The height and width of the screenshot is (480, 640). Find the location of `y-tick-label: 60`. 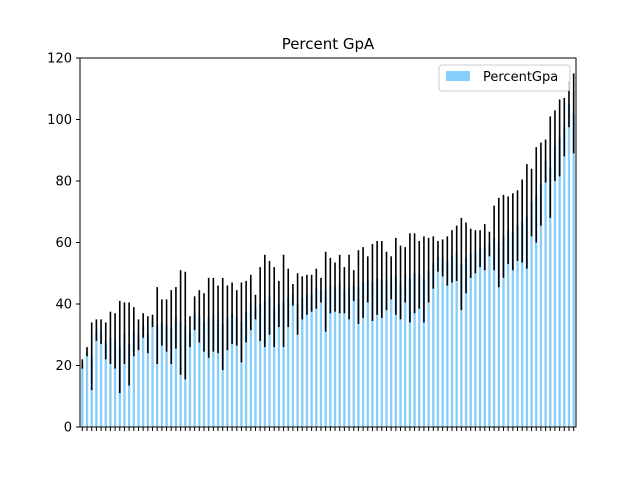

y-tick-label: 60 is located at coordinates (63, 243).